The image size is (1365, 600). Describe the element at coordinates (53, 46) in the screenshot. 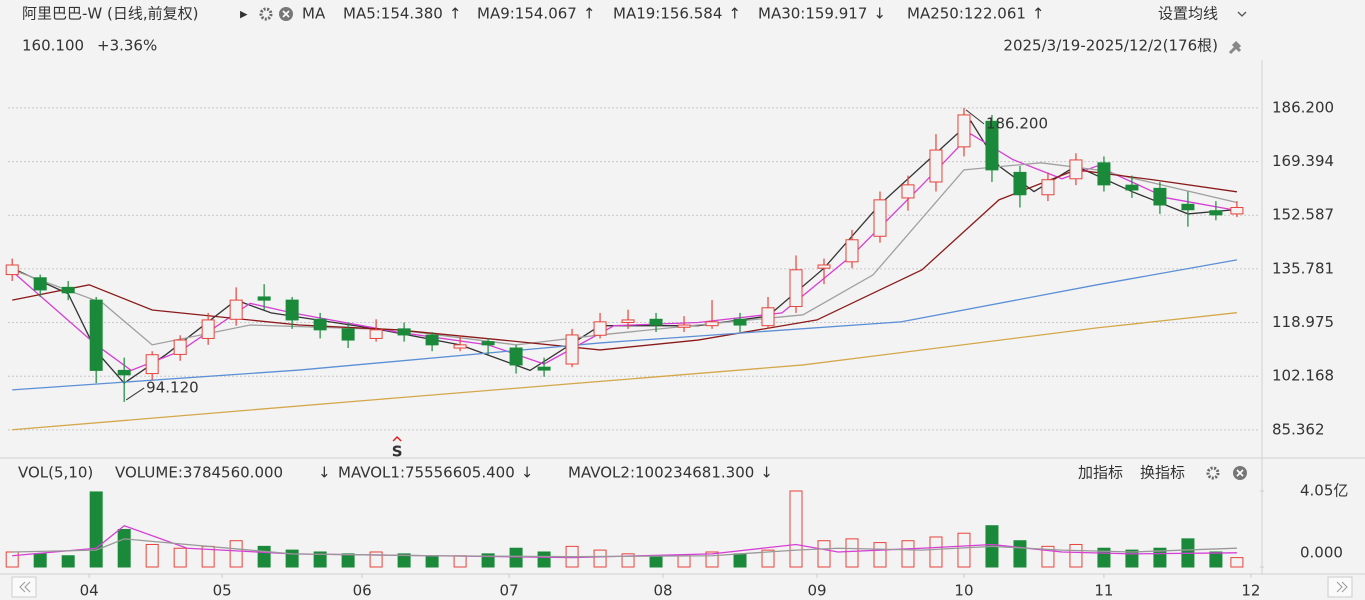

I see `last-price: 160.100` at that location.